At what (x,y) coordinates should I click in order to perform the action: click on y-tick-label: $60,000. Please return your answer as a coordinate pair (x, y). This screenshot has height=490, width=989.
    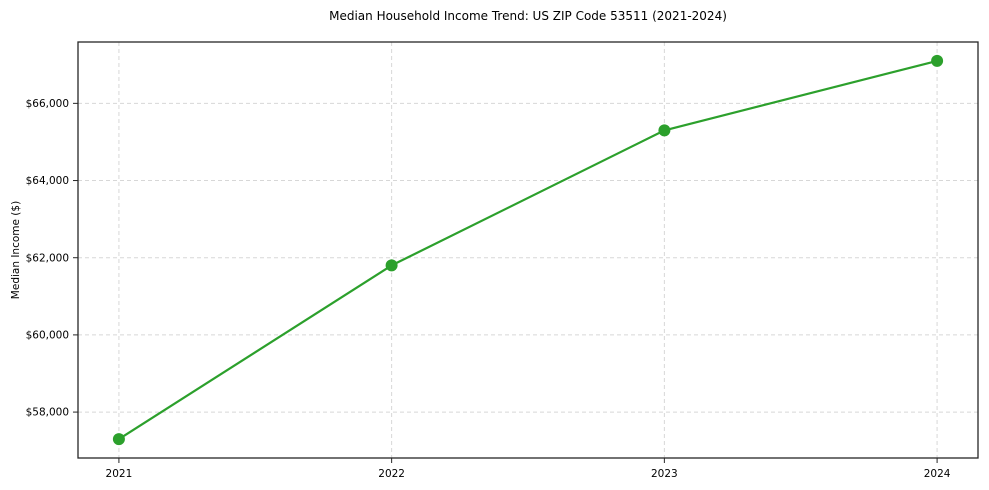
    Looking at the image, I should click on (47, 335).